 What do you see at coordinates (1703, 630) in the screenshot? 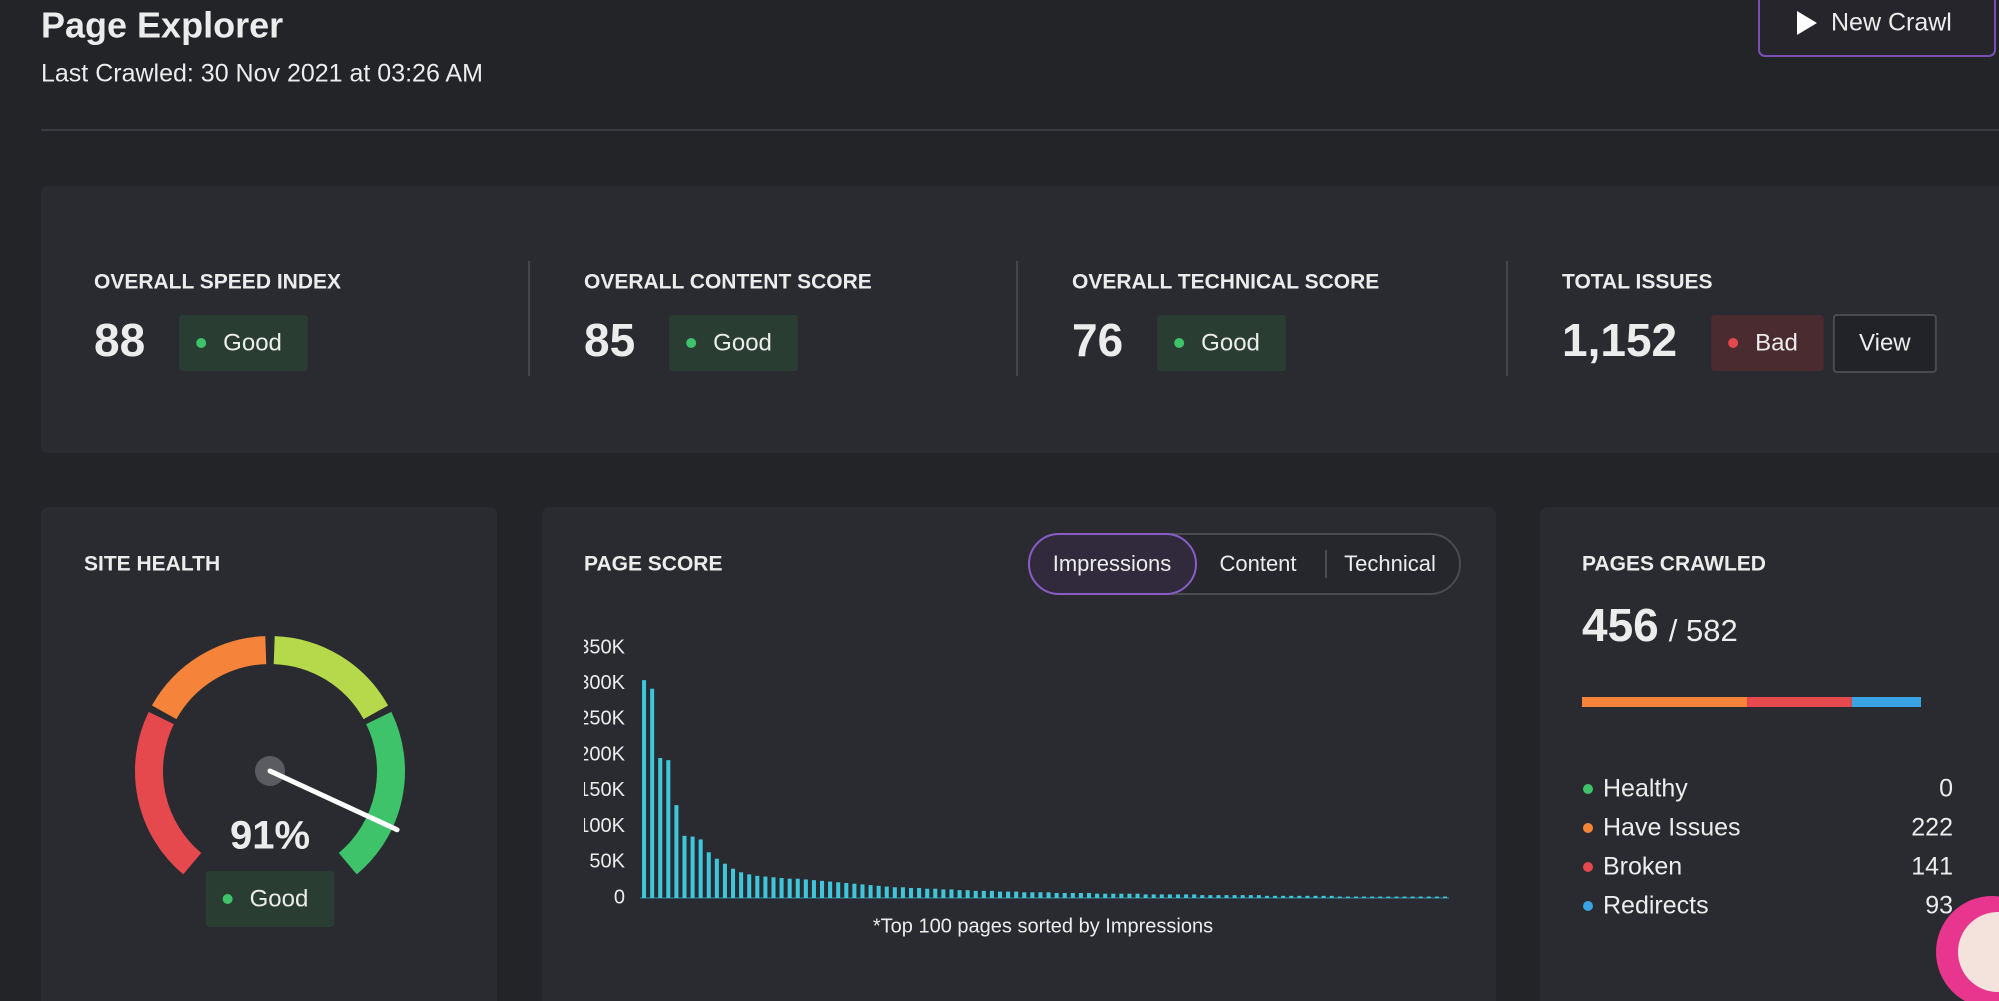
I see `crawled-total: / 582` at bounding box center [1703, 630].